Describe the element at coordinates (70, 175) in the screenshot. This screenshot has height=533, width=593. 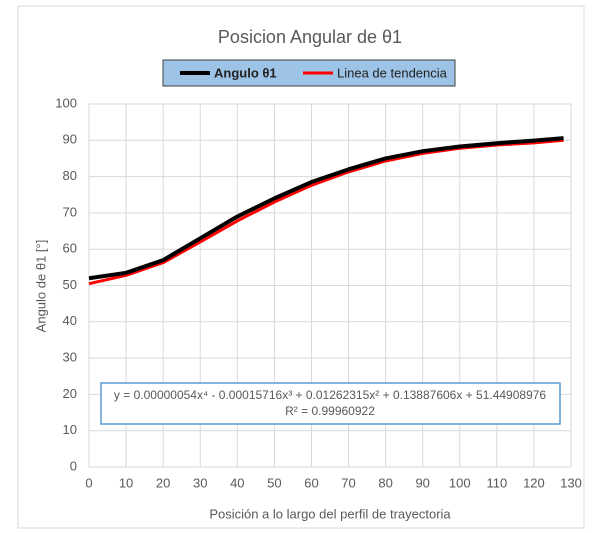
I see `y-tick-label: 80` at that location.